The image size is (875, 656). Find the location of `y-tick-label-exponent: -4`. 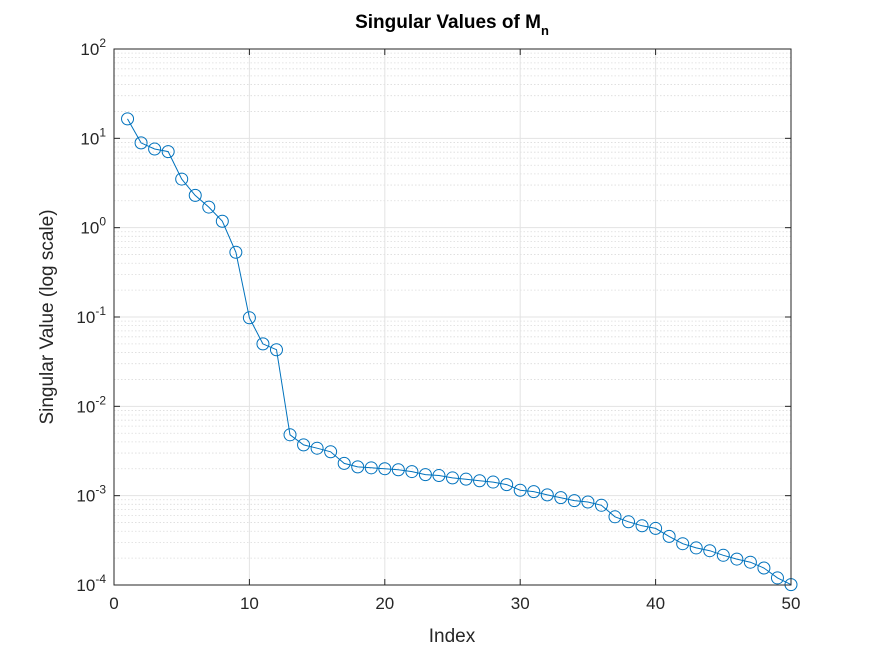

y-tick-label-exponent: -4 is located at coordinates (100, 579).